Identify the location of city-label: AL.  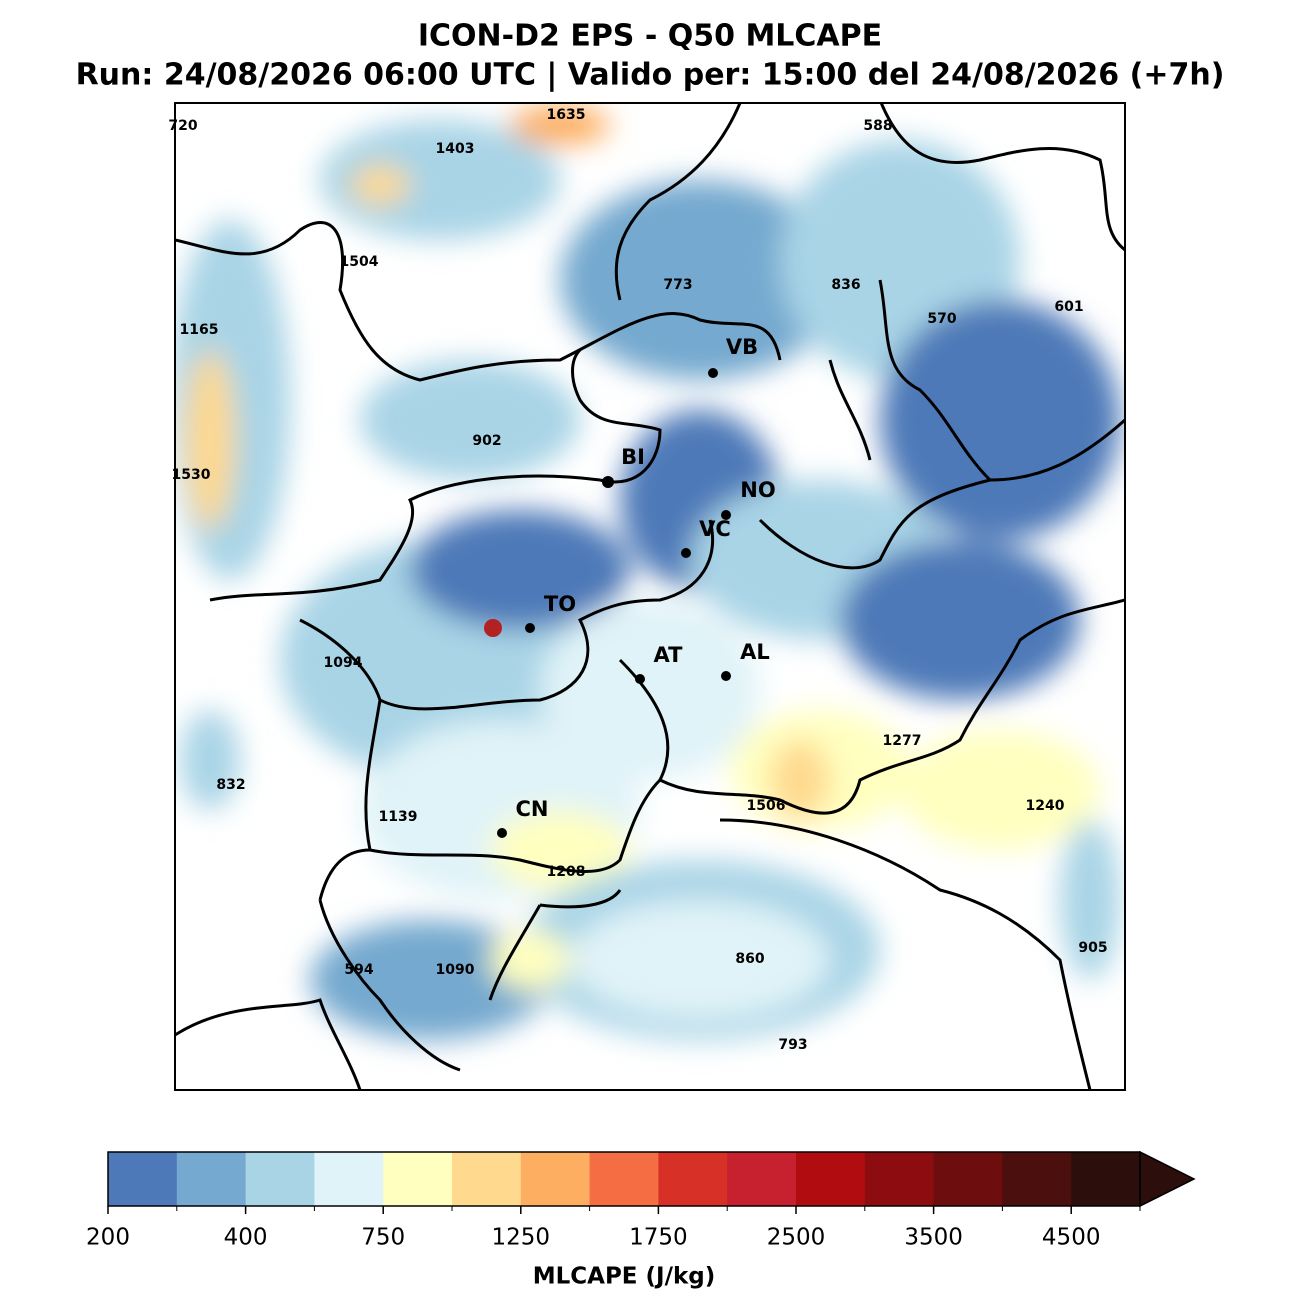
(755, 652).